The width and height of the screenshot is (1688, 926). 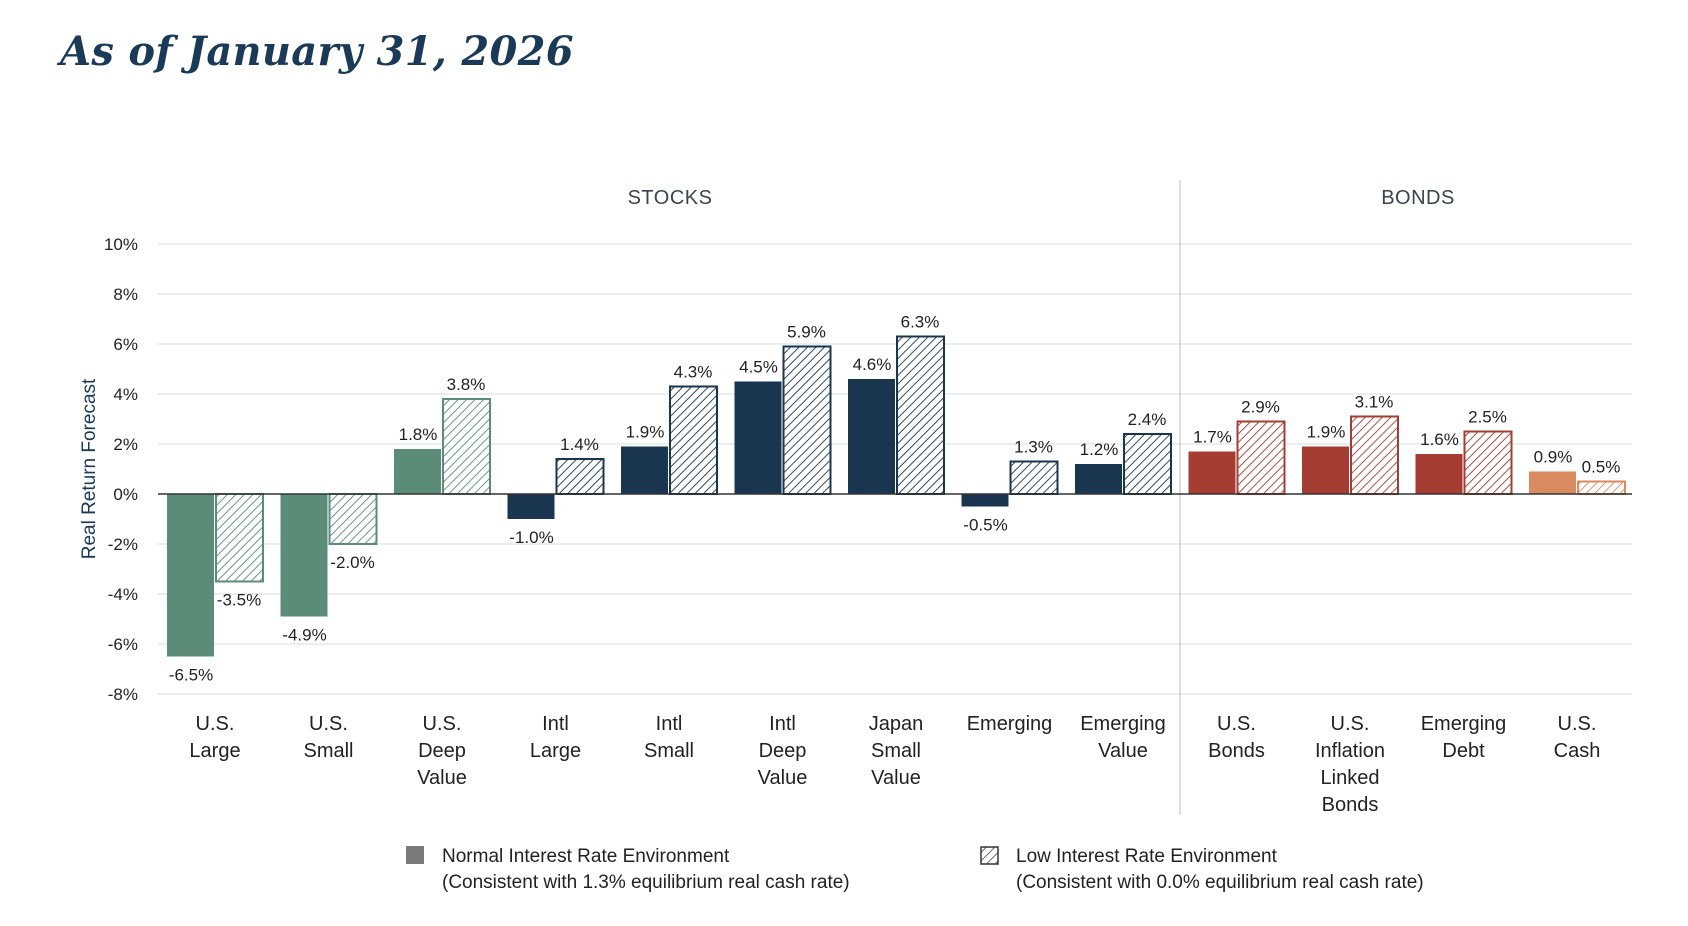 What do you see at coordinates (317, 51) in the screenshot?
I see `page-title: As of January 31, 2026` at bounding box center [317, 51].